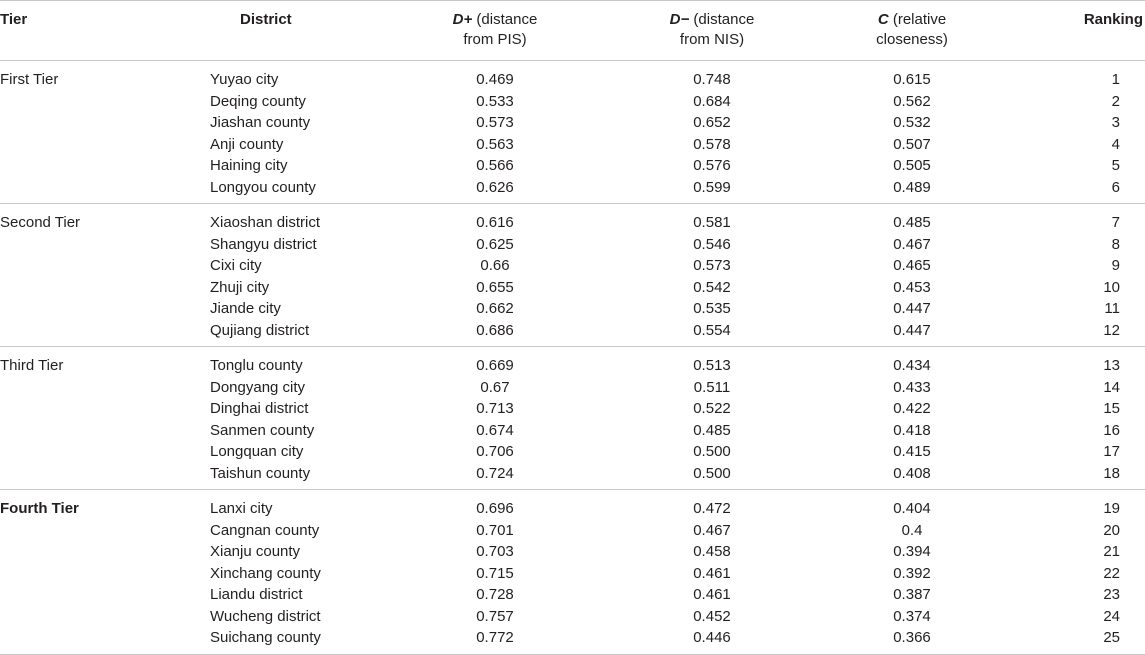  Describe the element at coordinates (712, 365) in the screenshot. I see `dminus-cell: 0.513` at that location.